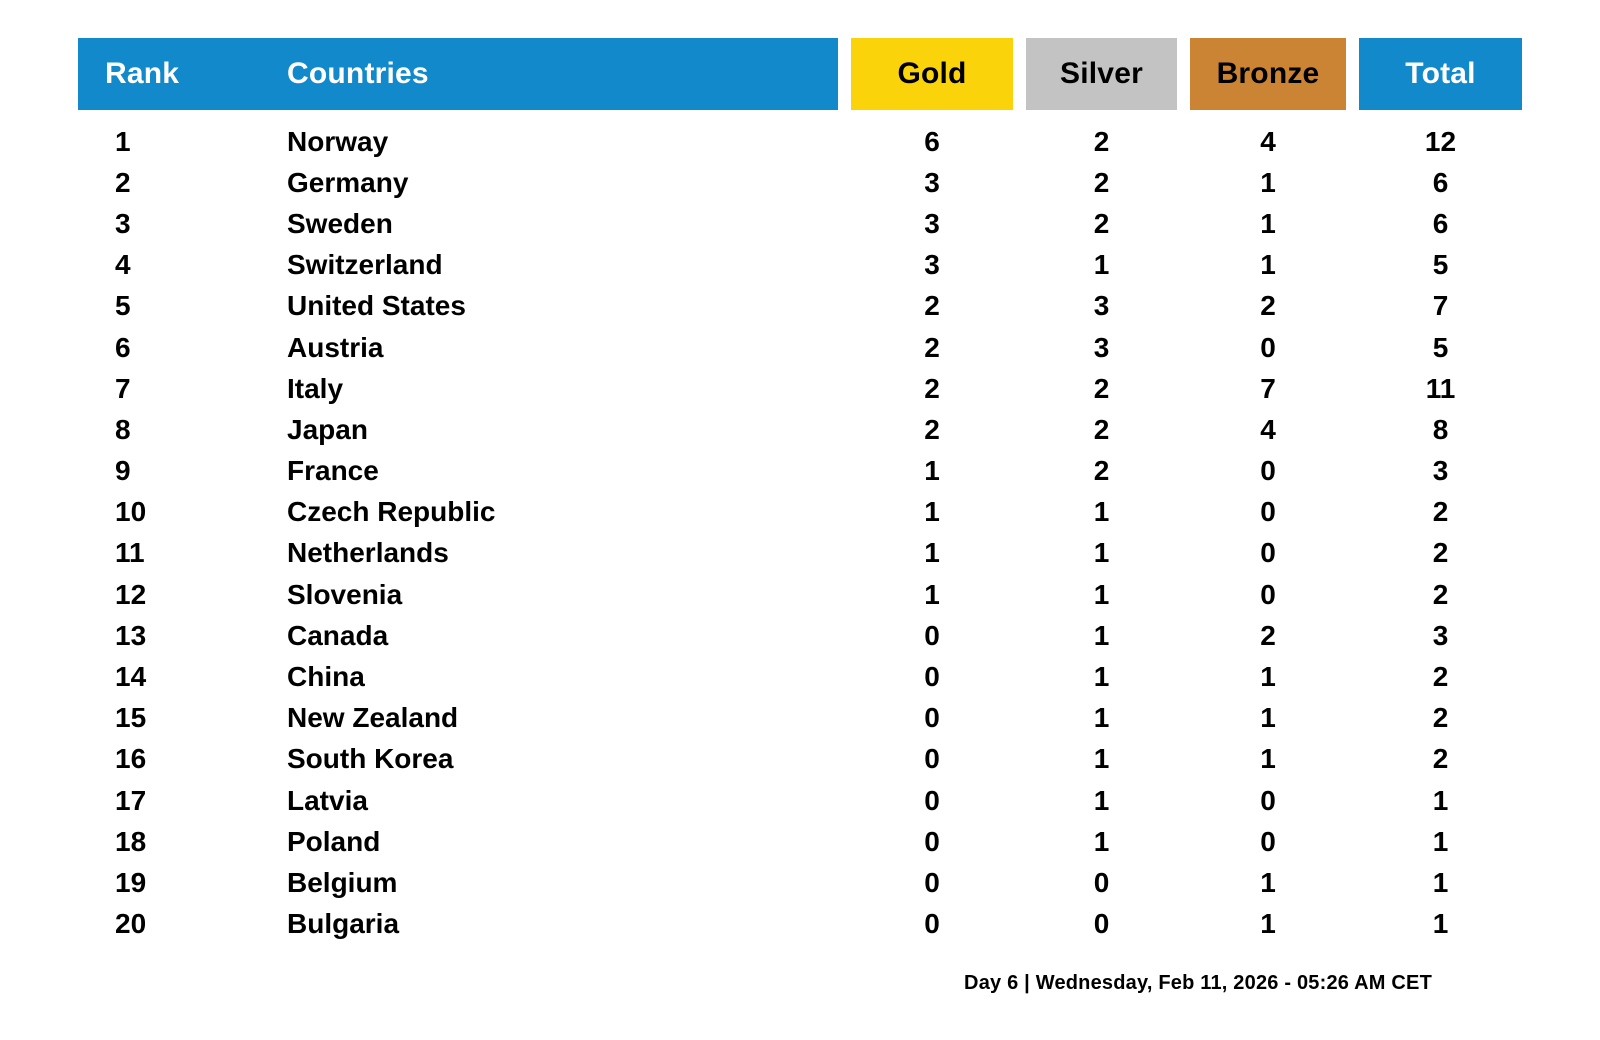 The width and height of the screenshot is (1600, 1040). Describe the element at coordinates (333, 471) in the screenshot. I see `country-name: France` at that location.